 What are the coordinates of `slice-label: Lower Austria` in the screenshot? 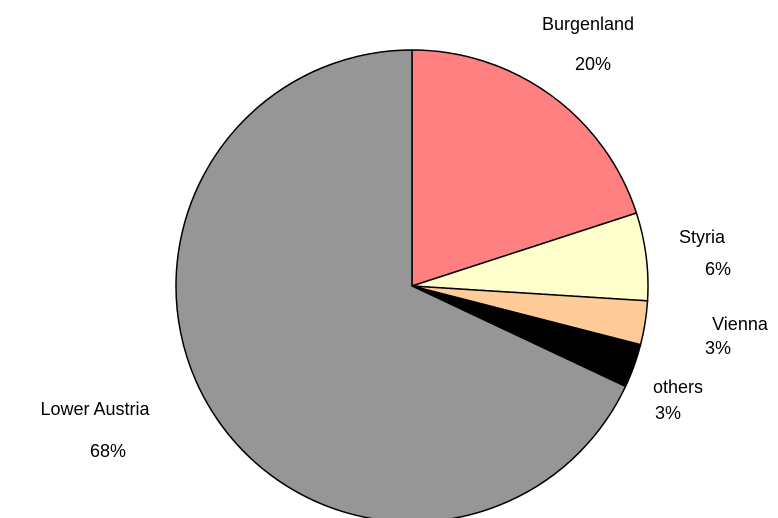 It's located at (95, 409).